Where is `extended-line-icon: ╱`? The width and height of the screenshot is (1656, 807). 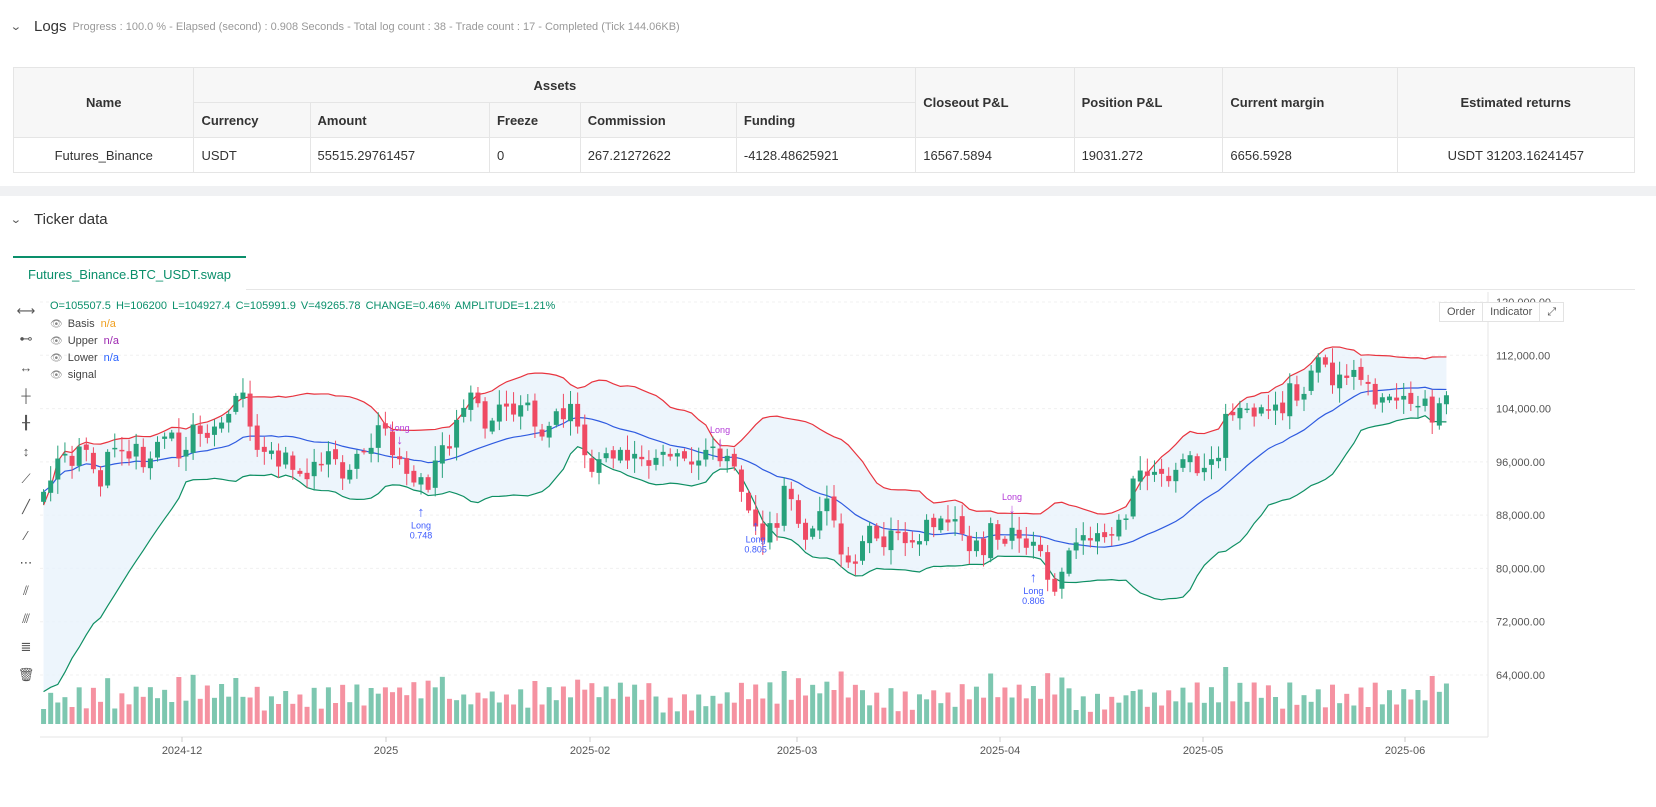
extended-line-icon: ╱ is located at coordinates (26, 506).